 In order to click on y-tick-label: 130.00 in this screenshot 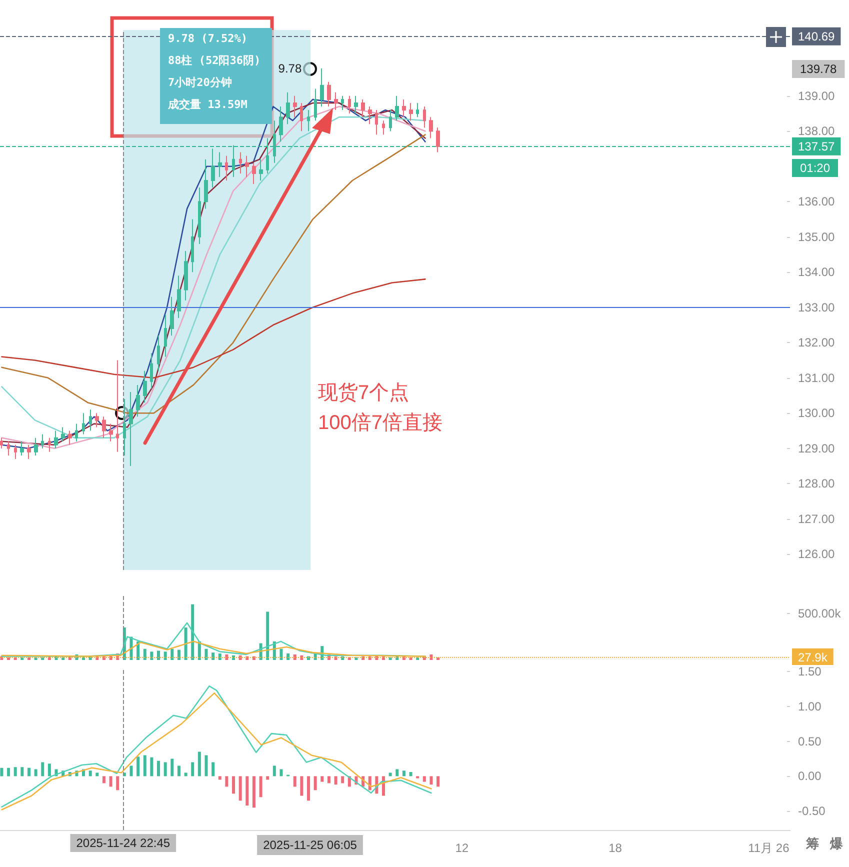, I will do `click(817, 413)`.